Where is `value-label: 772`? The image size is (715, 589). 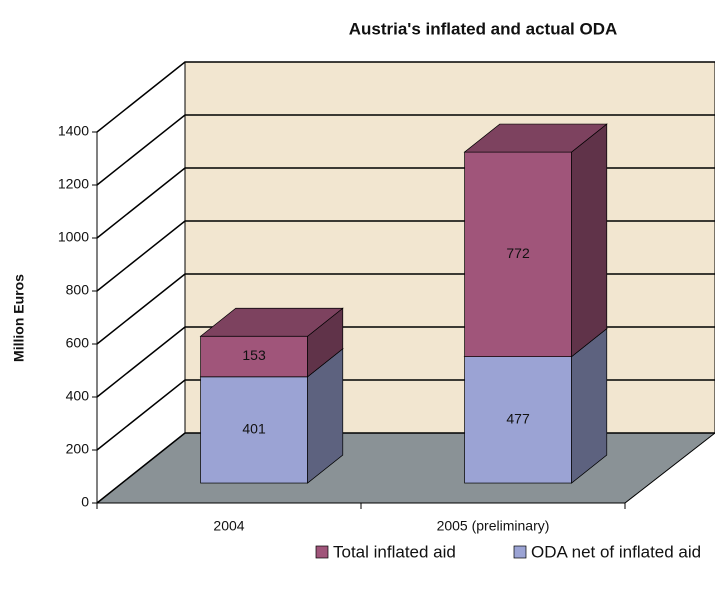 value-label: 772 is located at coordinates (518, 253).